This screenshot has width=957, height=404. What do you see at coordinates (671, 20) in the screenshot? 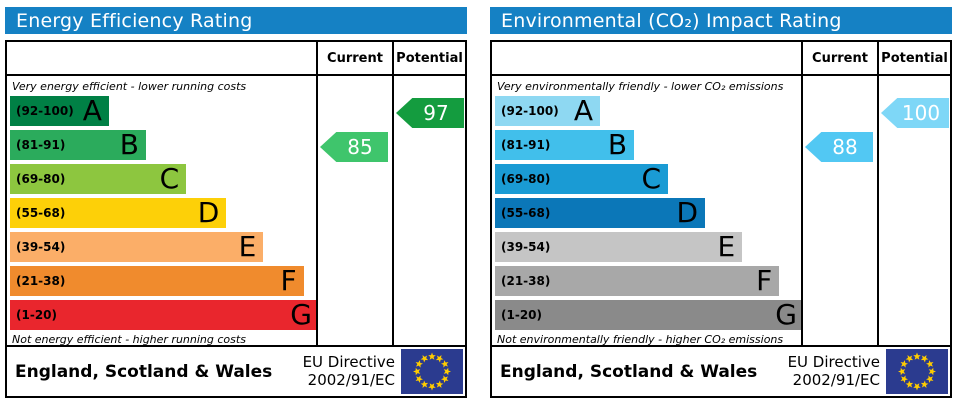
I see `panel-title: Environmental (CO₂) Impact Rating` at bounding box center [671, 20].